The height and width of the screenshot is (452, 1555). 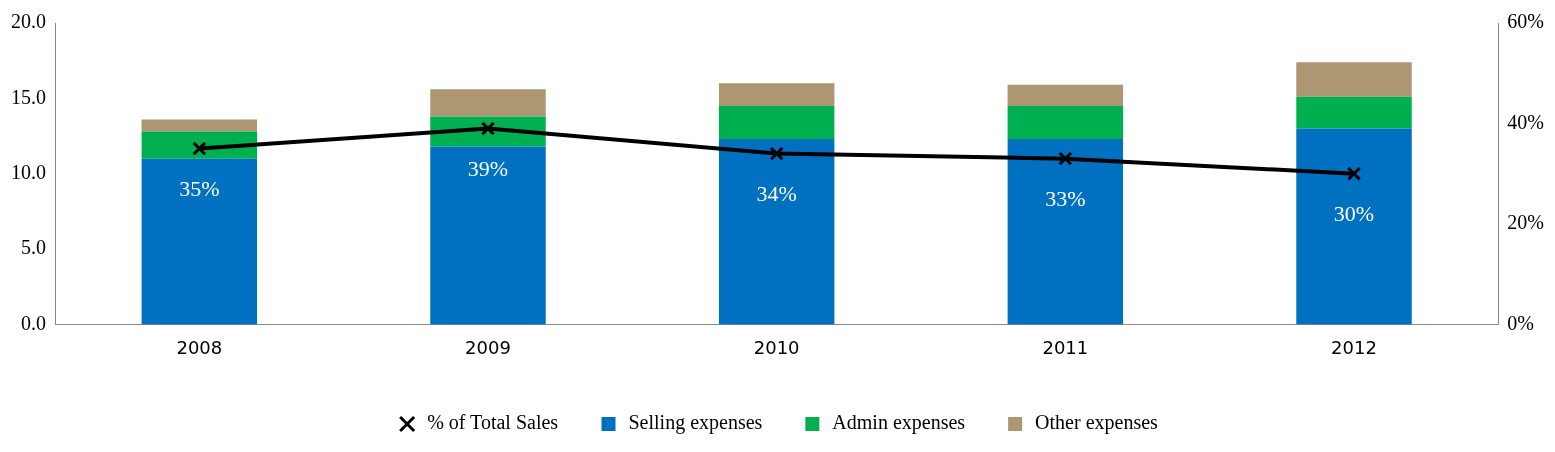 What do you see at coordinates (28, 21) in the screenshot?
I see `y-tick-label: 20.0` at bounding box center [28, 21].